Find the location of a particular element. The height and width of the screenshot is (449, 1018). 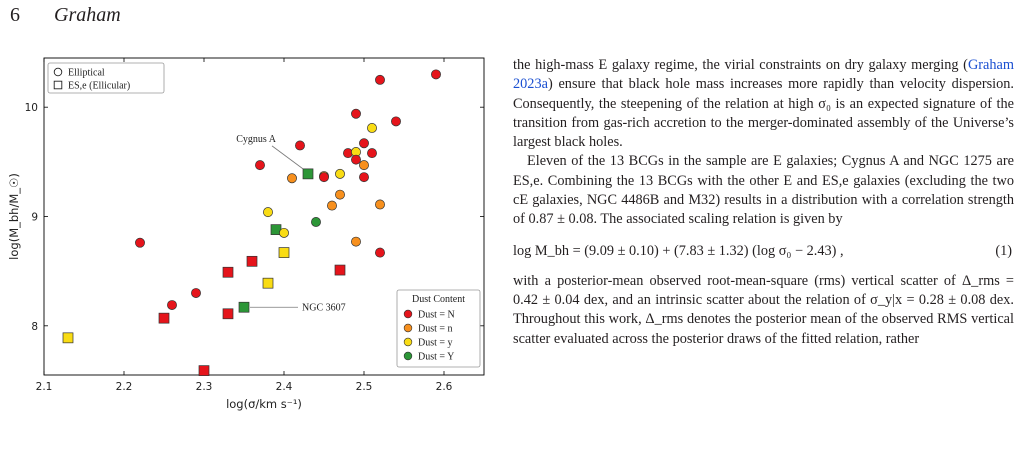

y-axis-label: log(M_bh/M_☉) is located at coordinates (14, 216).